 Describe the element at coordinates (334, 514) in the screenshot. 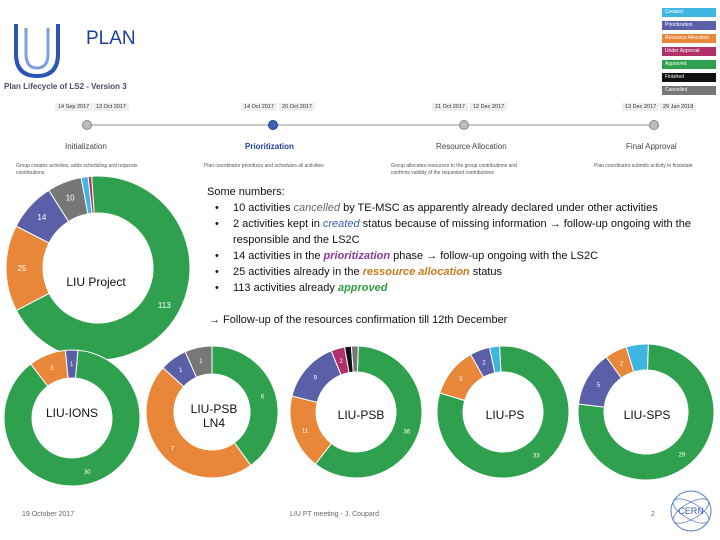

I see `footer-meeting: LIU PT meeting - J. Coupard` at that location.